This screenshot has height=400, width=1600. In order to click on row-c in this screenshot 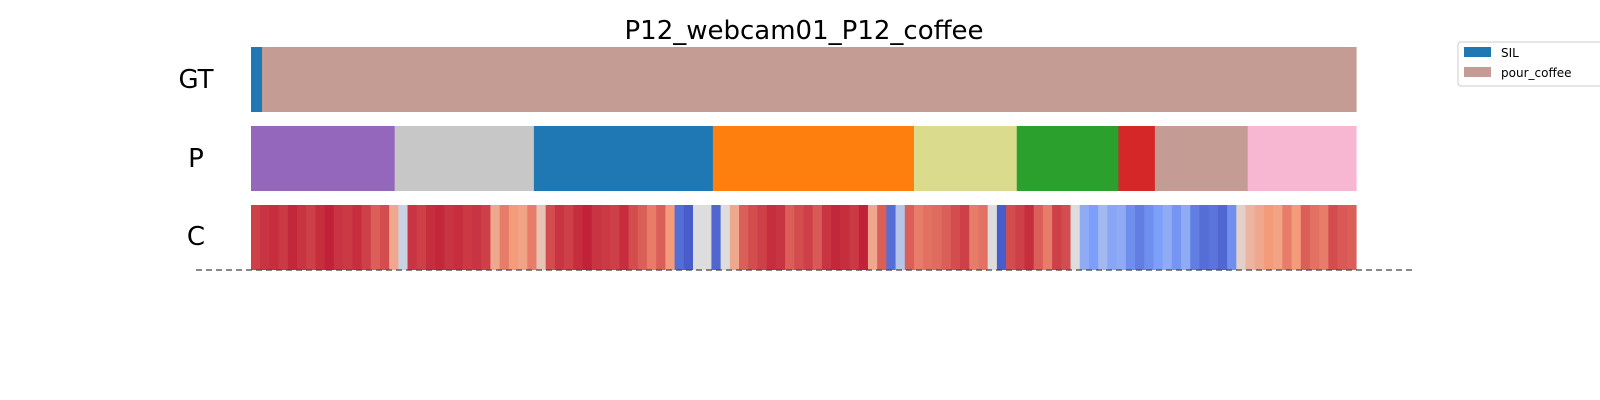, I will do `click(804, 237)`.